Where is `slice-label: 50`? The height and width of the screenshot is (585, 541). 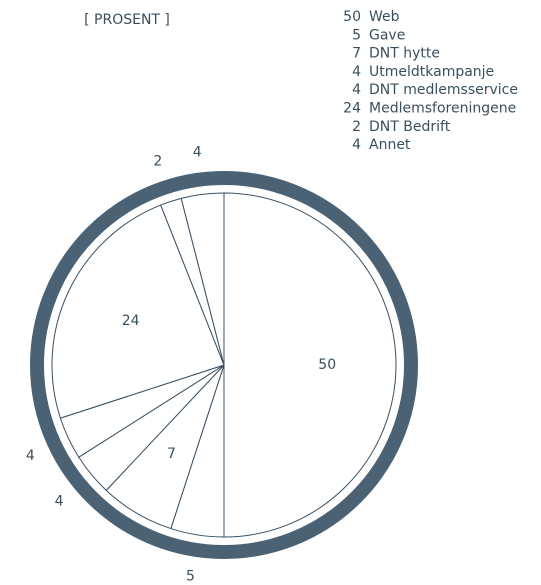 slice-label: 50 is located at coordinates (327, 365).